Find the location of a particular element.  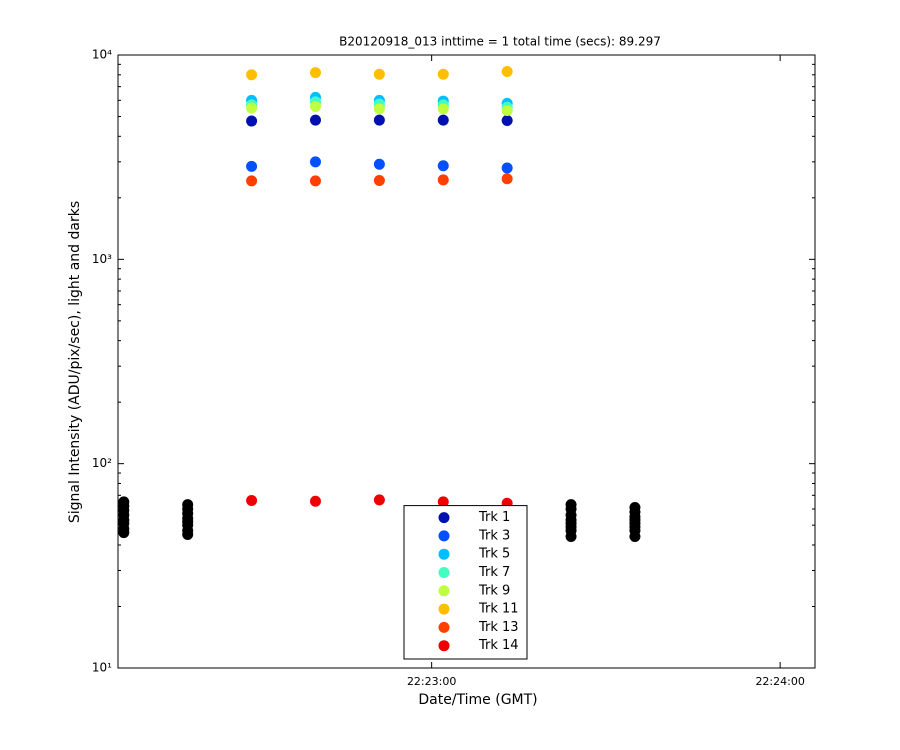

y-tick-label: 10² is located at coordinates (102, 463).